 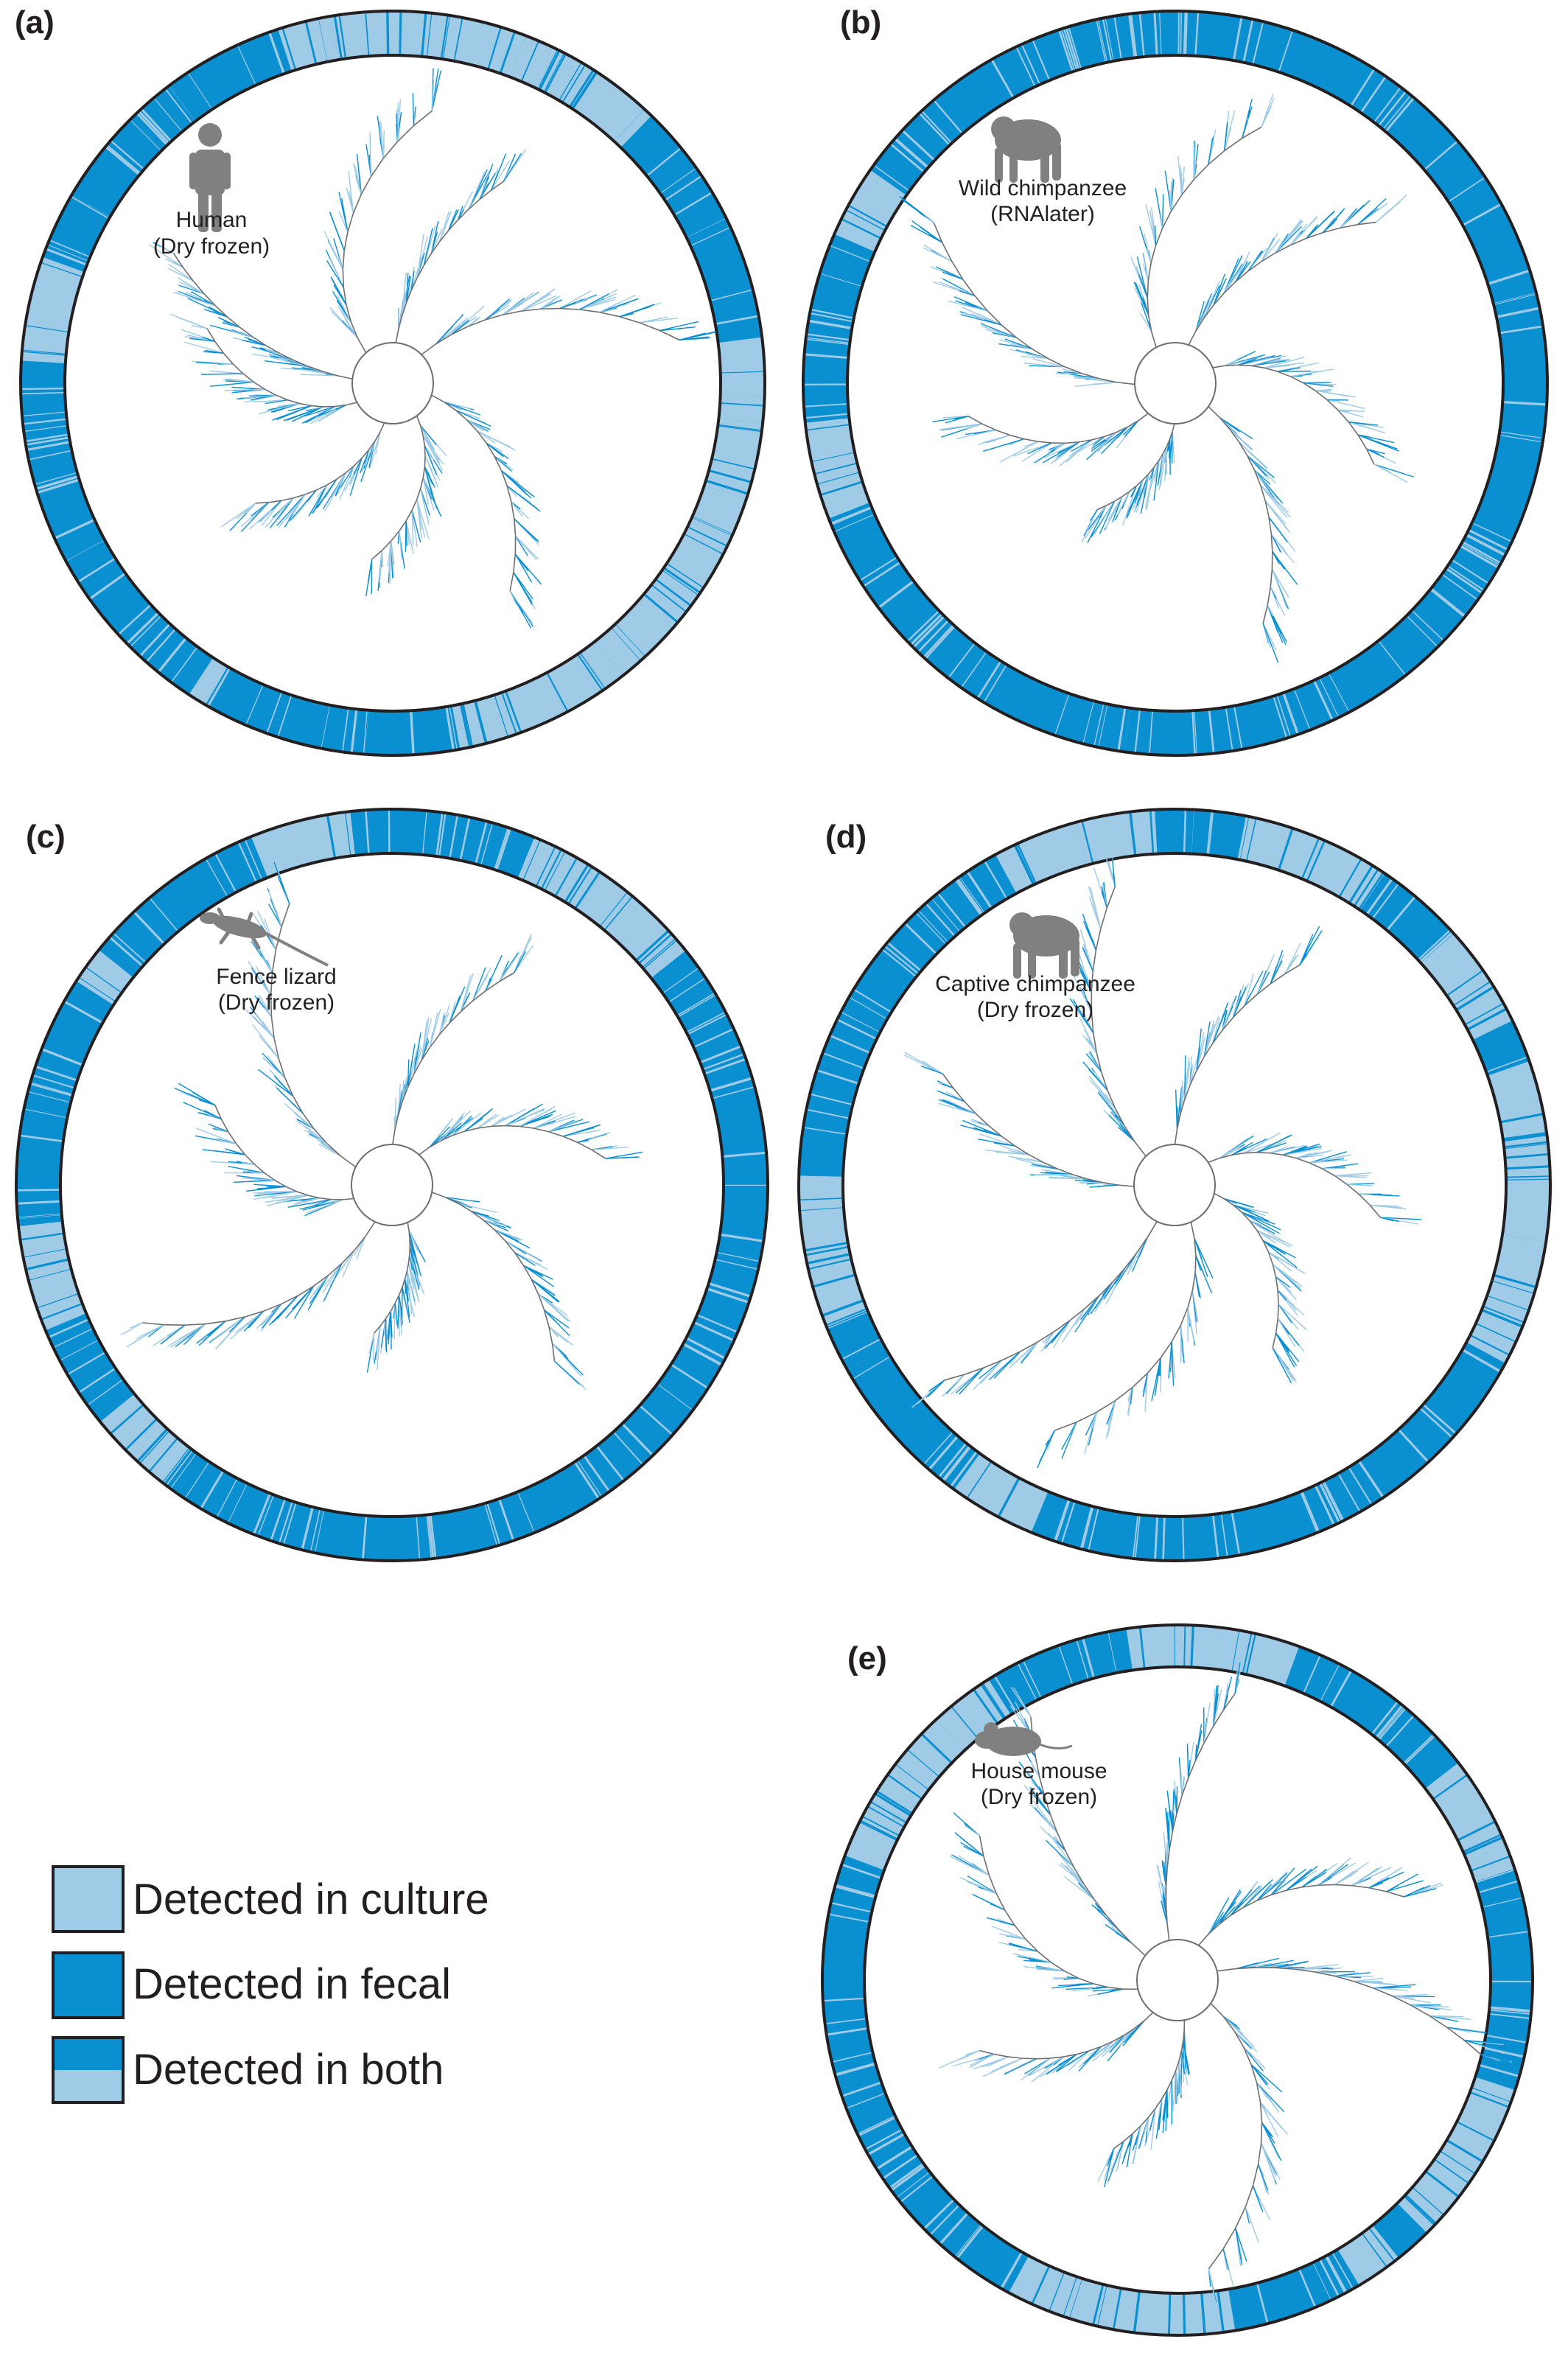 What do you see at coordinates (210, 682) in the screenshot?
I see `ring-segment-culture` at bounding box center [210, 682].